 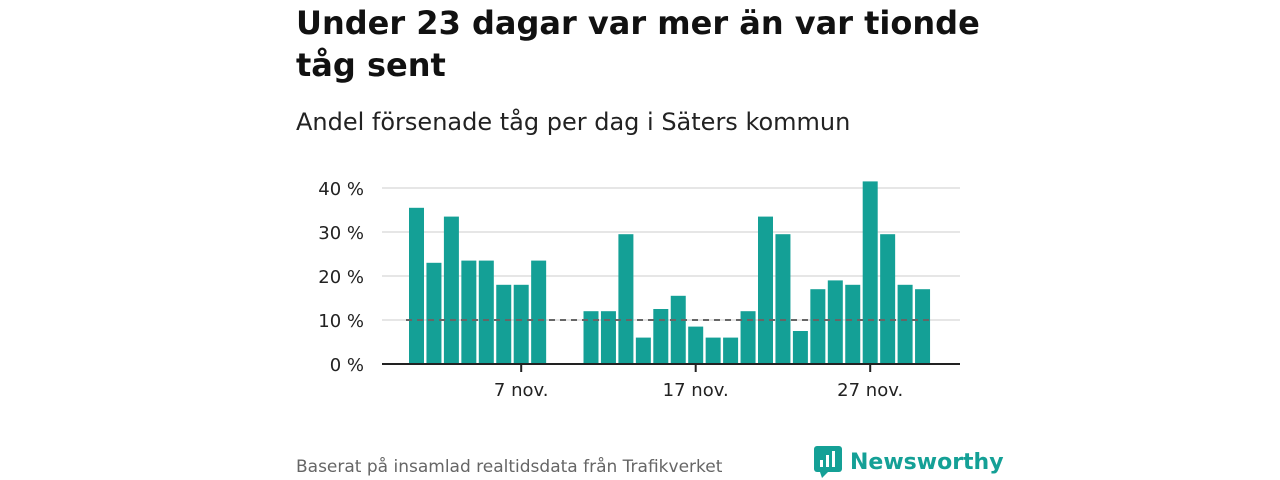 I want to click on y-tick-label: 0 %, so click(x=347, y=365).